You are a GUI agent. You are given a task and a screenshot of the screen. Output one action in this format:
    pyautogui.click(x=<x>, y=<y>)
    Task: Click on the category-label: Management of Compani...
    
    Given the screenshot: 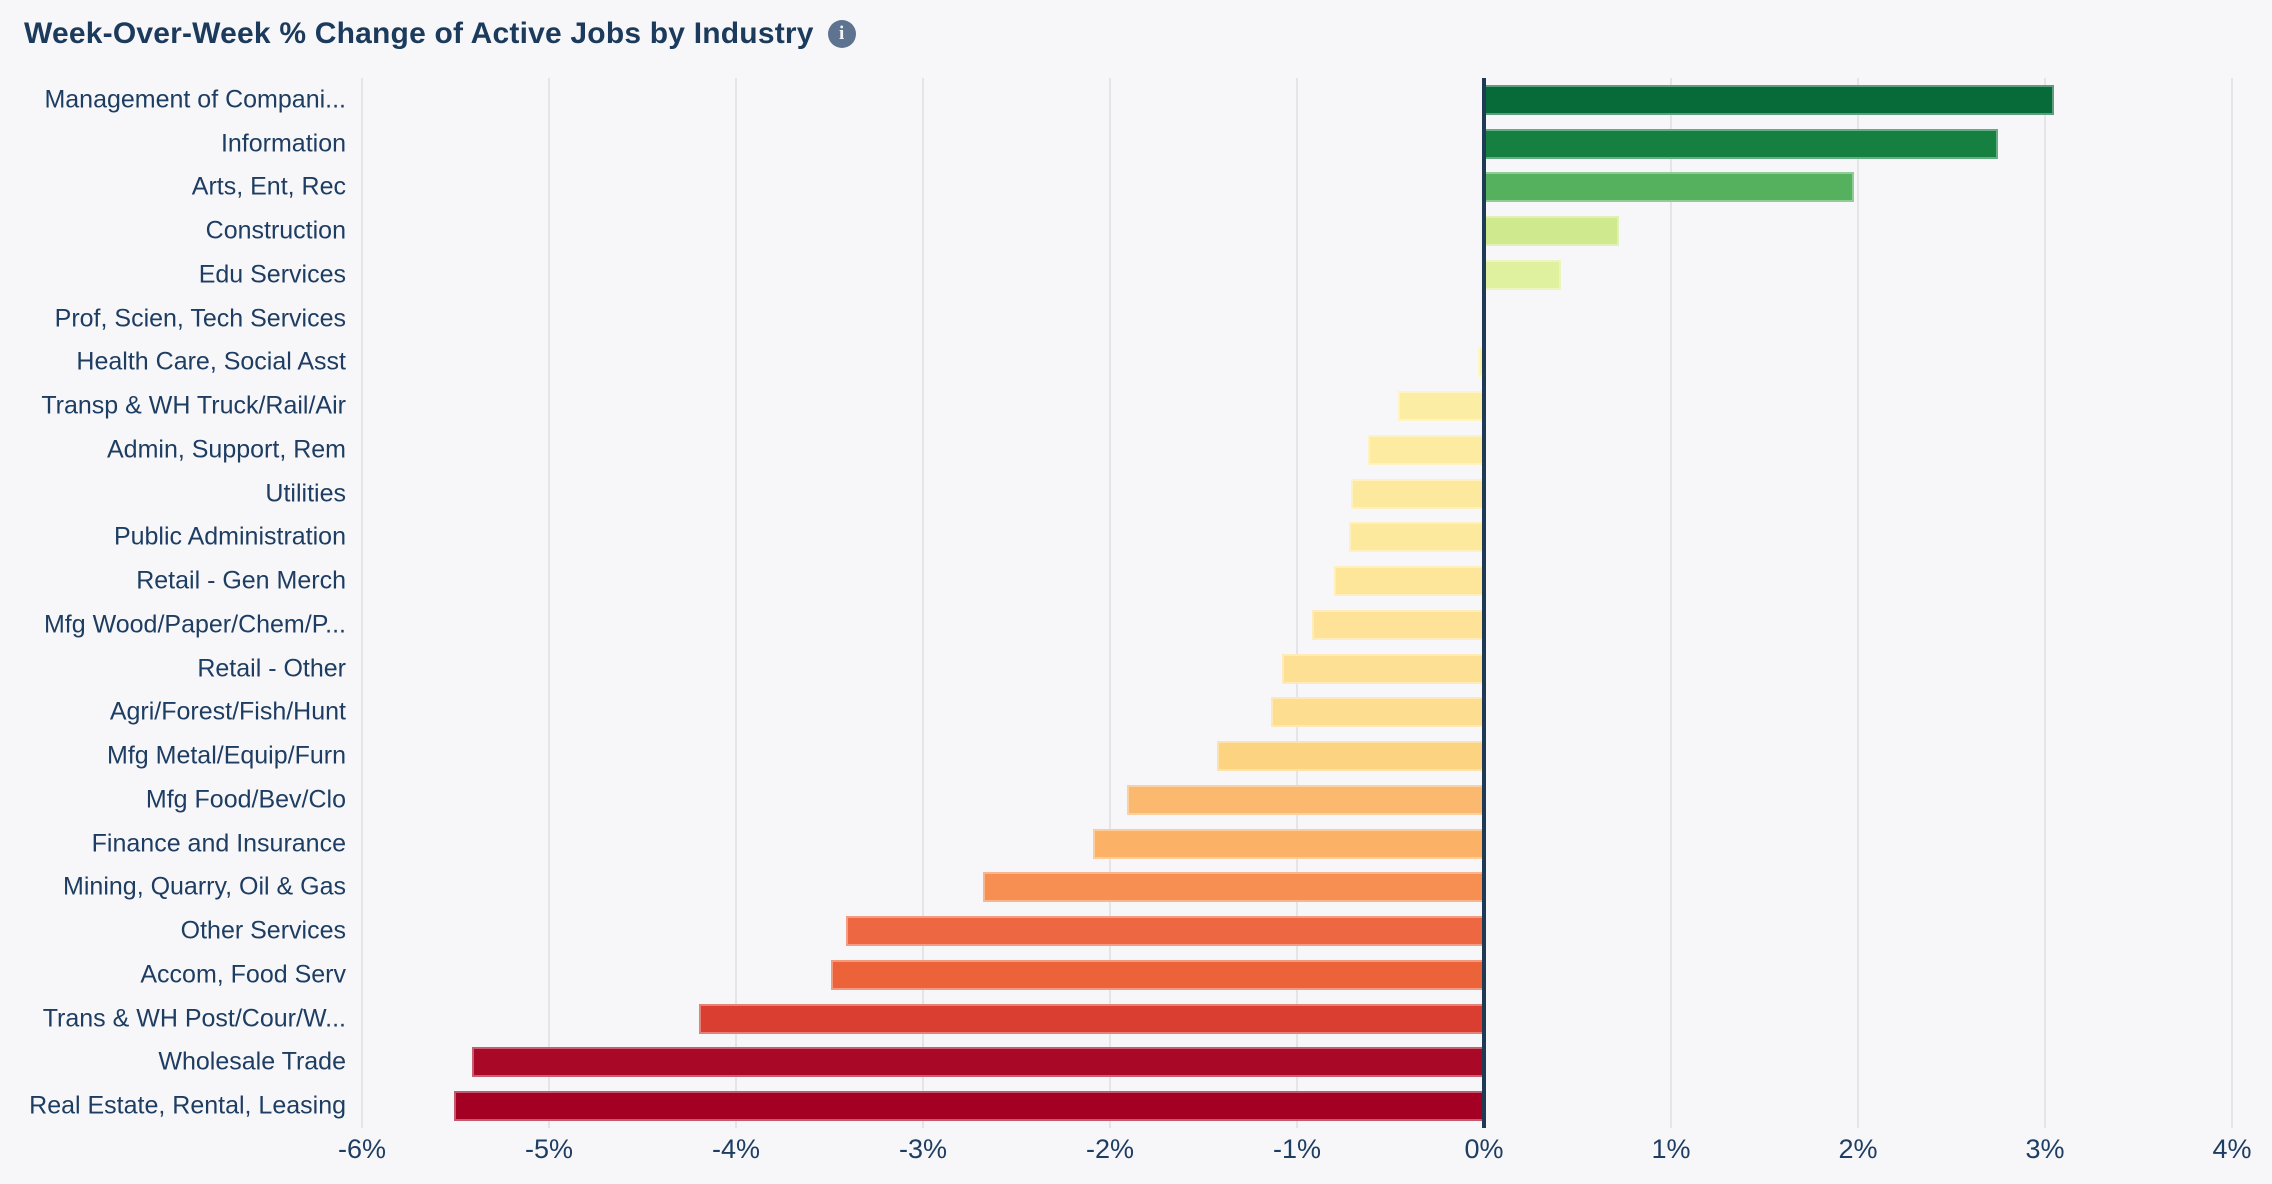 What is the action you would take?
    pyautogui.click(x=195, y=99)
    